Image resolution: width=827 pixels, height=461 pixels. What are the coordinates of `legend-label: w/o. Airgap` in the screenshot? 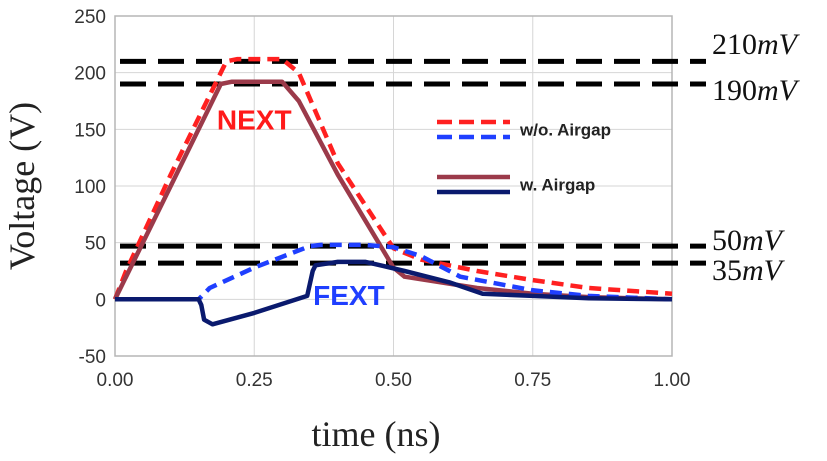 It's located at (565, 130).